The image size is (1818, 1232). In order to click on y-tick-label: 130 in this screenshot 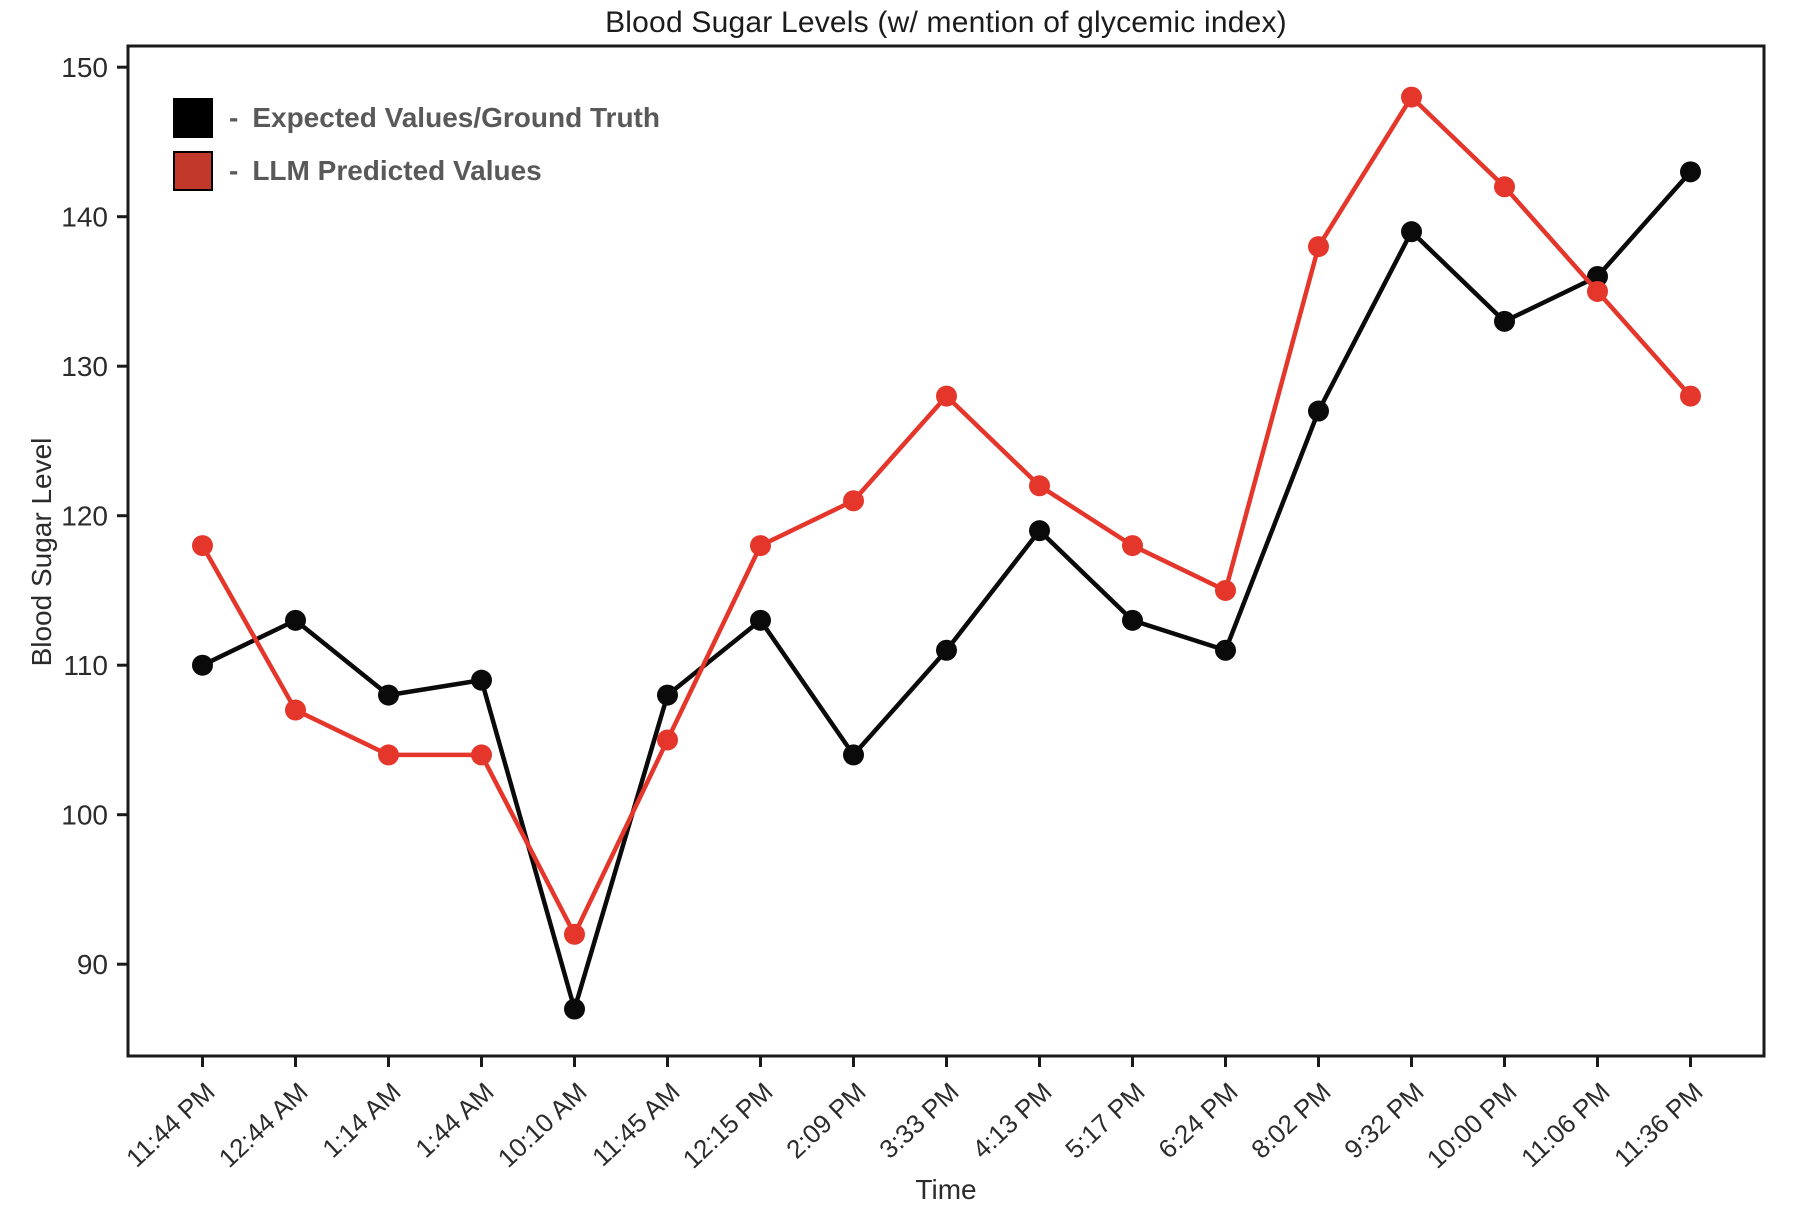, I will do `click(84, 366)`.